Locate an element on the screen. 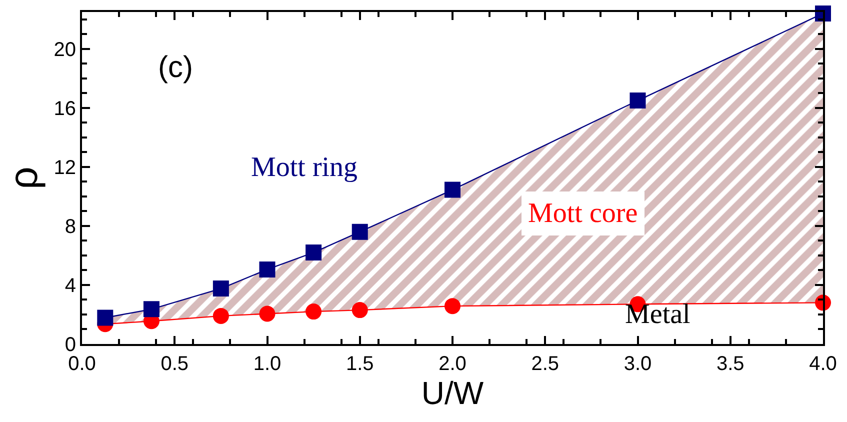 This screenshot has height=422, width=847. x-axis-title: U/W is located at coordinates (452, 393).